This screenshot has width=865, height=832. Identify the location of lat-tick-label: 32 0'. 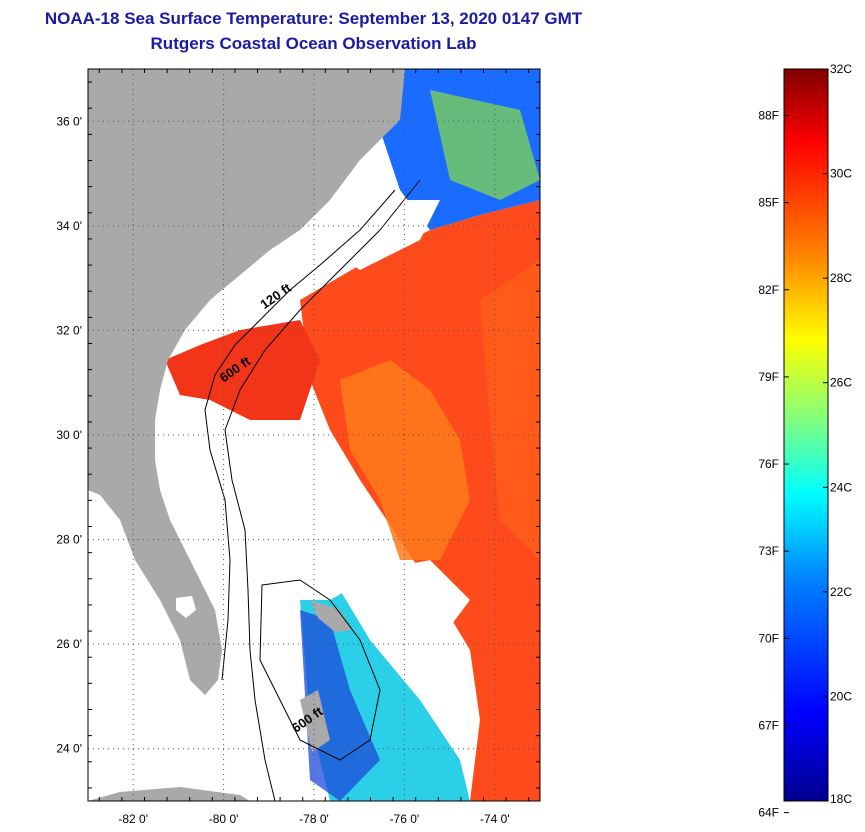
(69, 330).